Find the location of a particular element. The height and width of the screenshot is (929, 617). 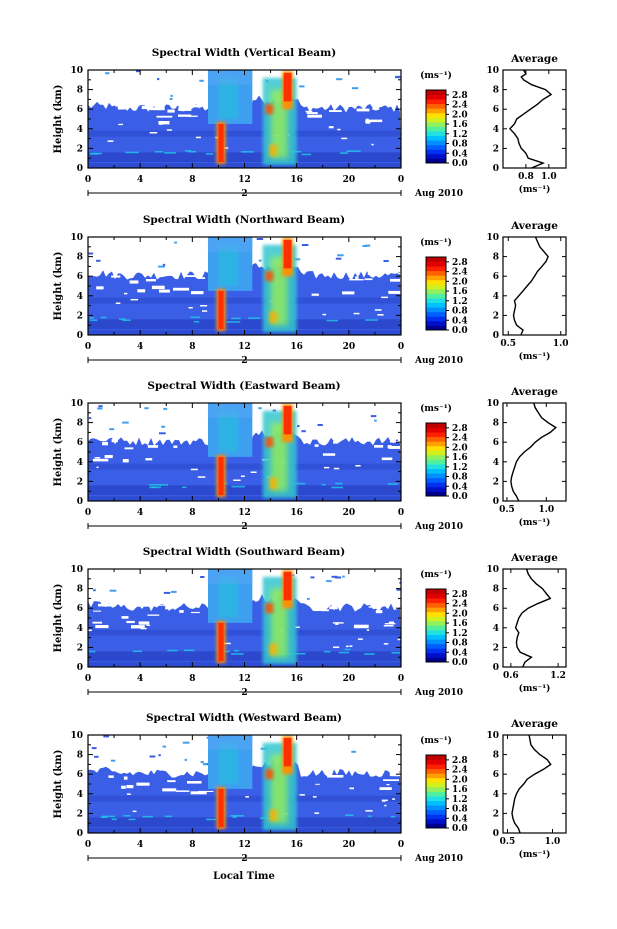

heatmap-band is located at coordinates (244, 465).